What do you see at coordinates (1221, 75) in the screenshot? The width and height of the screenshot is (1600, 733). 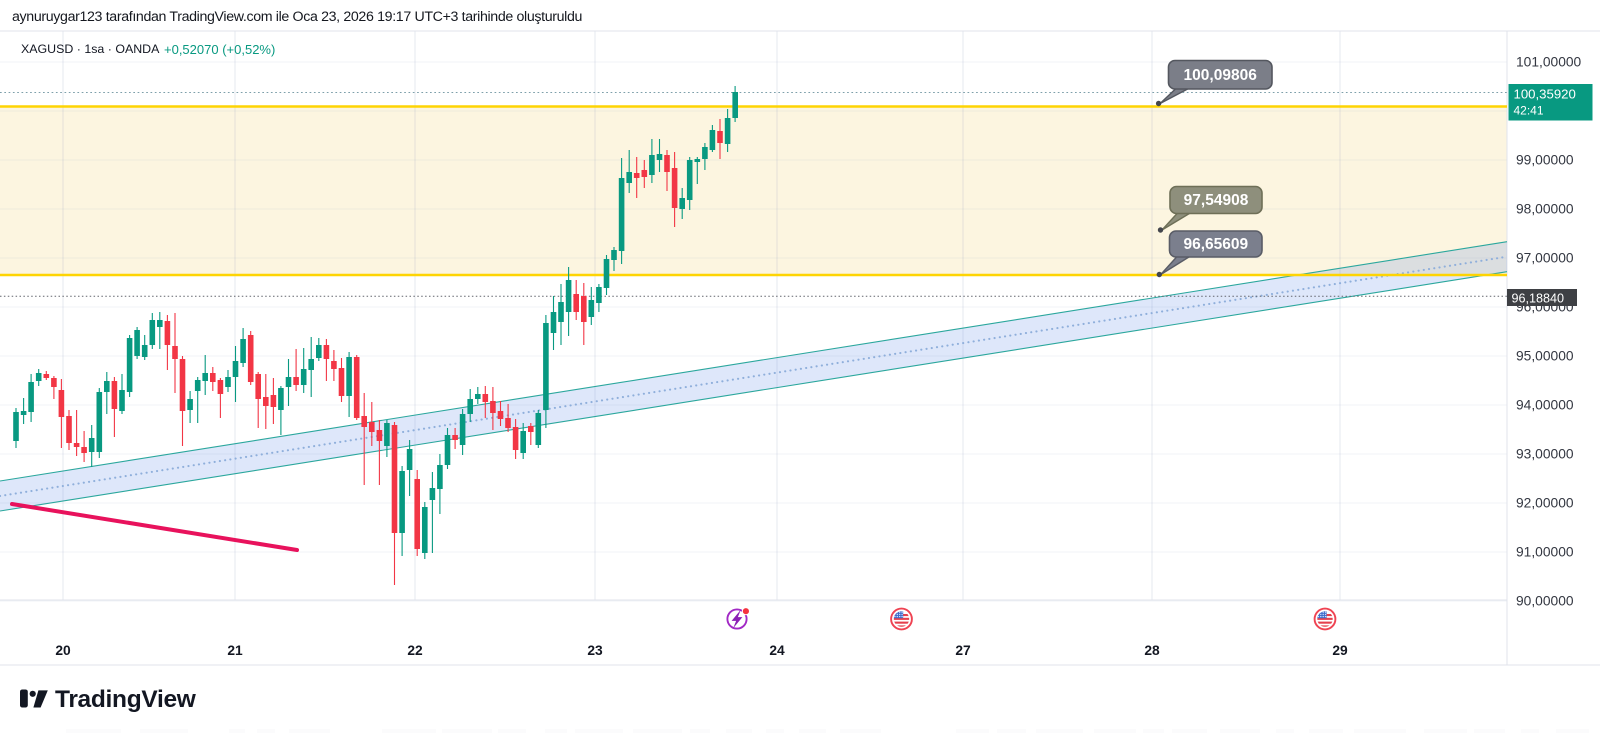 I see `svg-text: 100,09806` at bounding box center [1221, 75].